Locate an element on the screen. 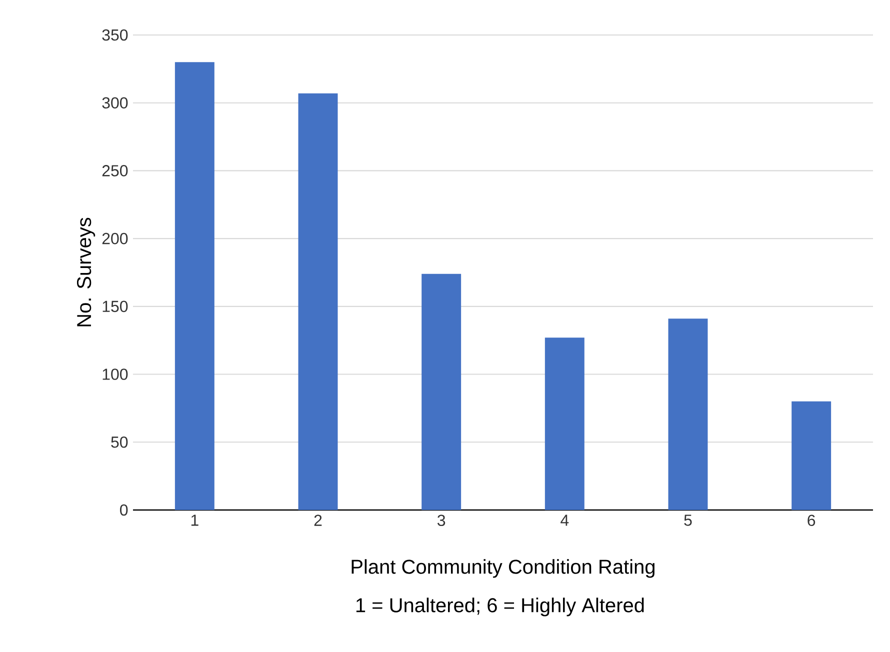 This screenshot has width=890, height=652. x-tick-label: 5 is located at coordinates (688, 520).